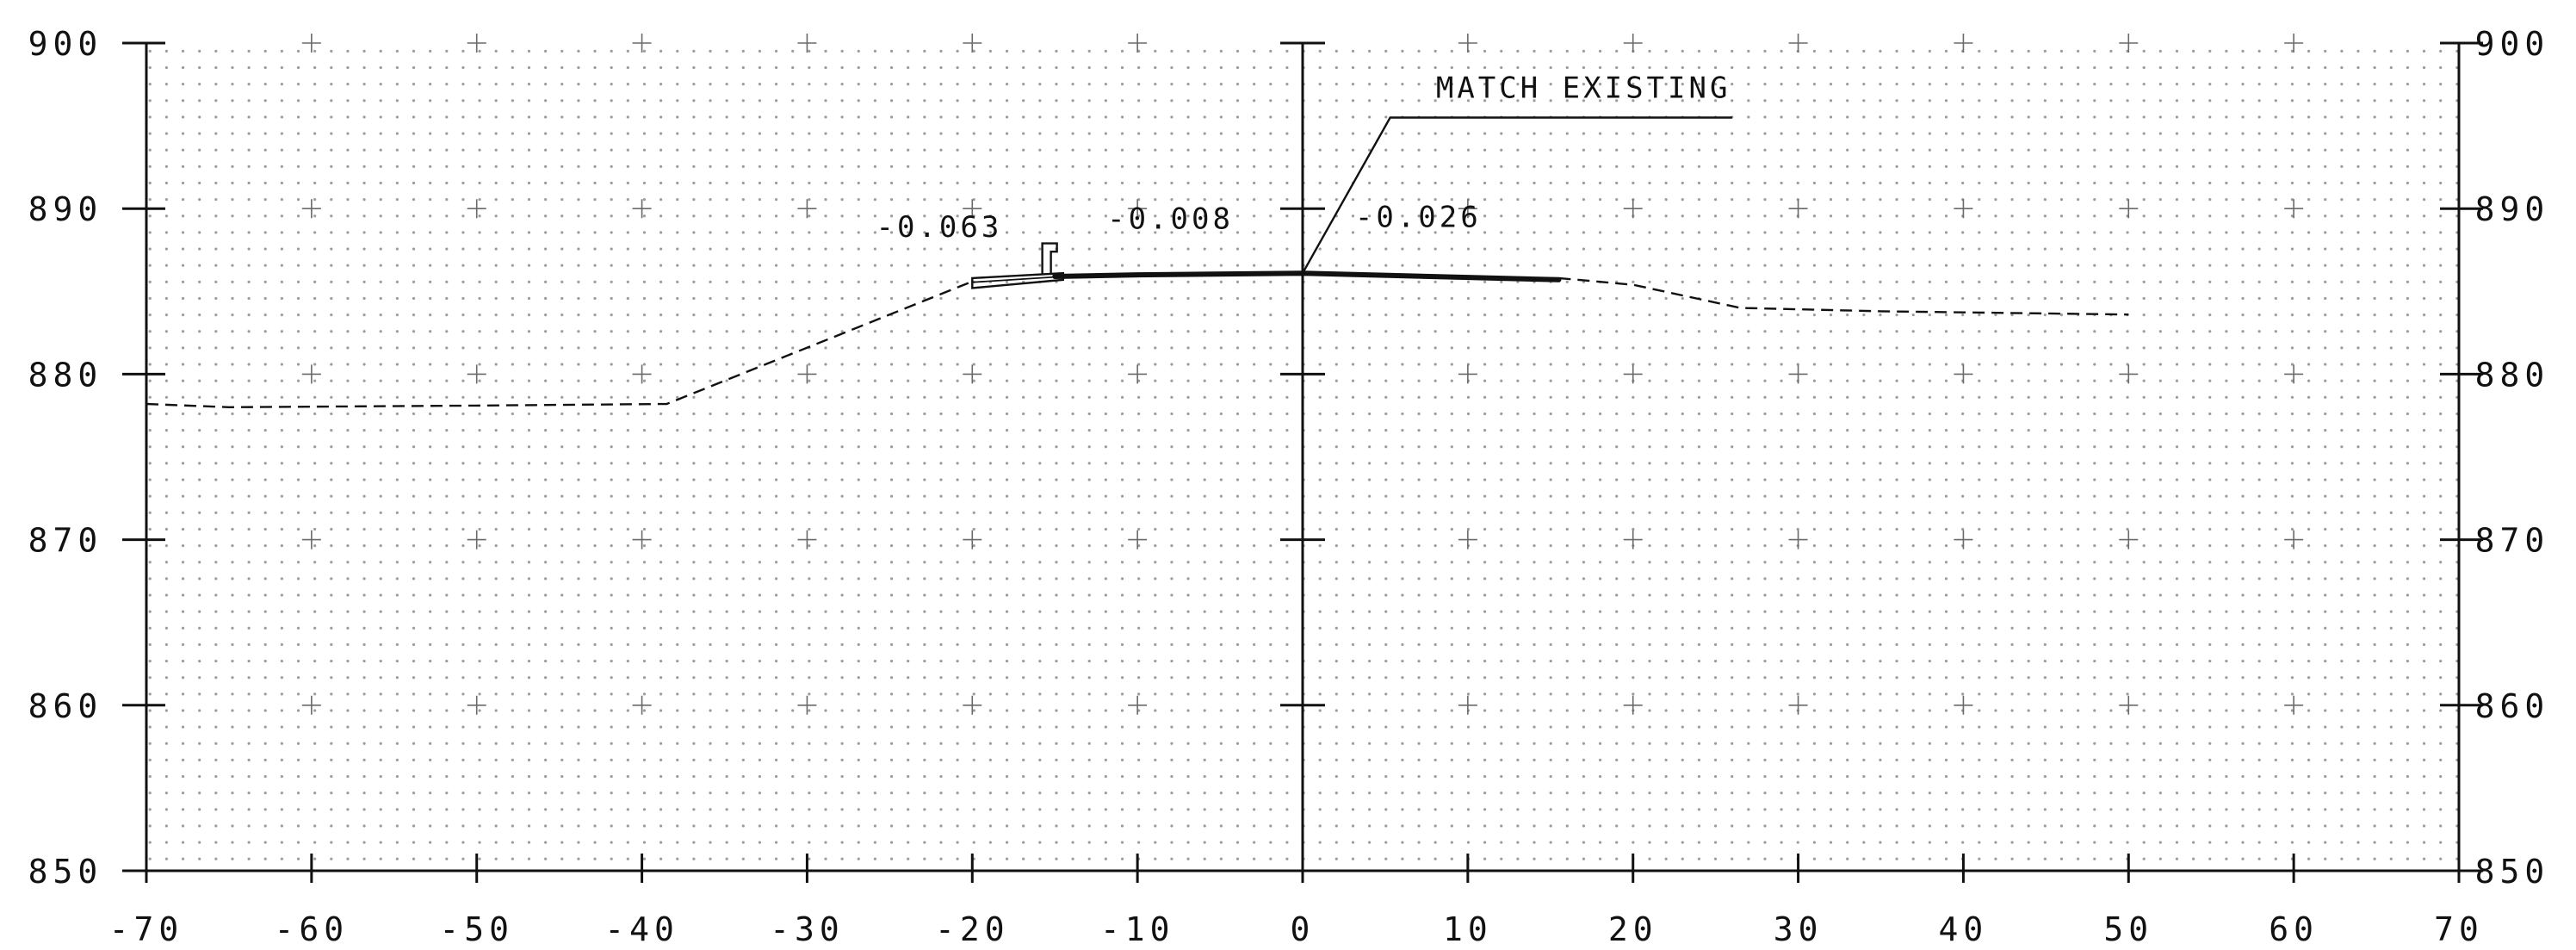 The height and width of the screenshot is (950, 2576). Describe the element at coordinates (2512, 541) in the screenshot. I see `y-tick-label-right: 870` at that location.